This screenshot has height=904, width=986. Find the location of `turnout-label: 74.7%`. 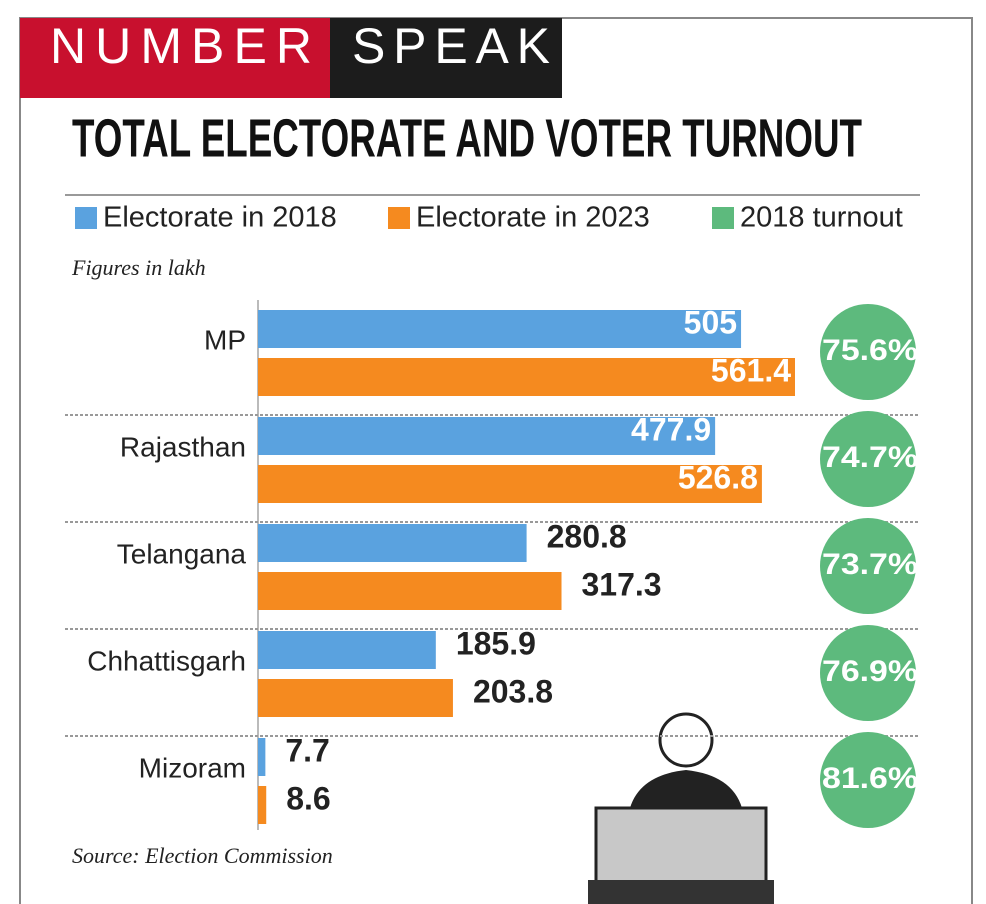

turnout-label: 74.7% is located at coordinates (870, 457).